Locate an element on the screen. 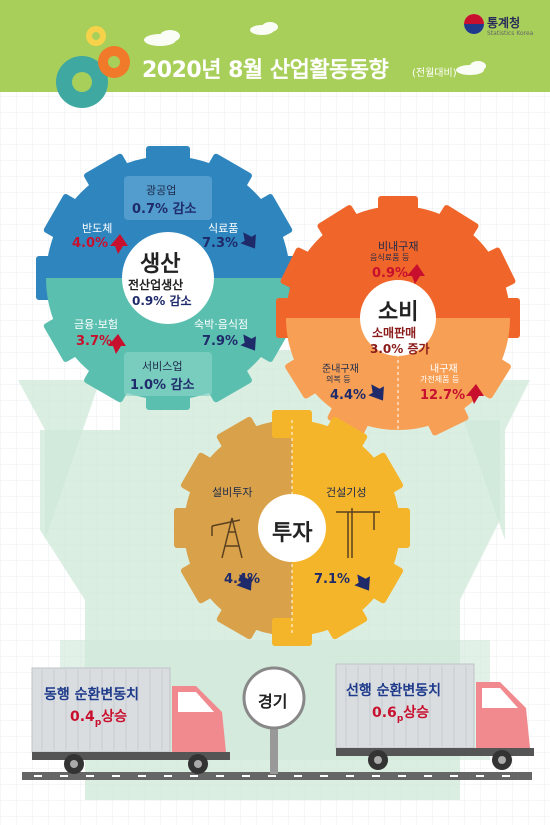 Image resolution: width=550 pixels, height=825 pixels. truck-left-icon is located at coordinates (130, 720).